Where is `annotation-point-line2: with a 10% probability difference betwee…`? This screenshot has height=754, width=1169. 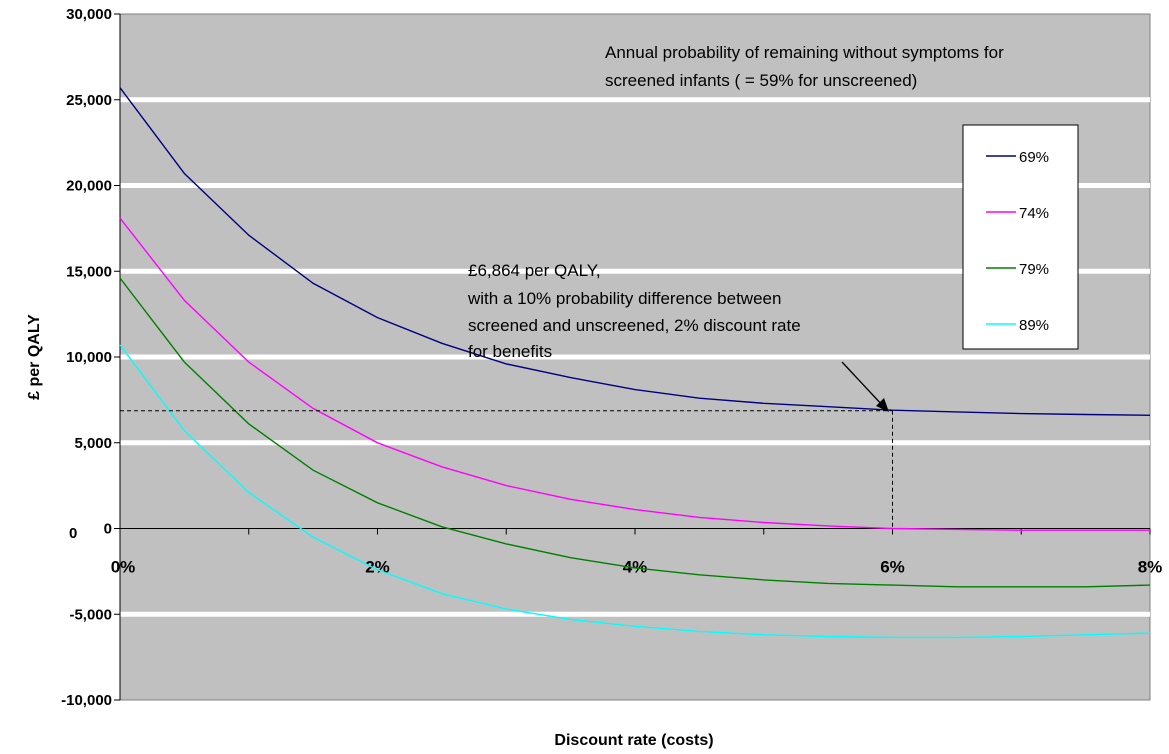
annotation-point-line2: with a 10% probability difference betwee… is located at coordinates (624, 298).